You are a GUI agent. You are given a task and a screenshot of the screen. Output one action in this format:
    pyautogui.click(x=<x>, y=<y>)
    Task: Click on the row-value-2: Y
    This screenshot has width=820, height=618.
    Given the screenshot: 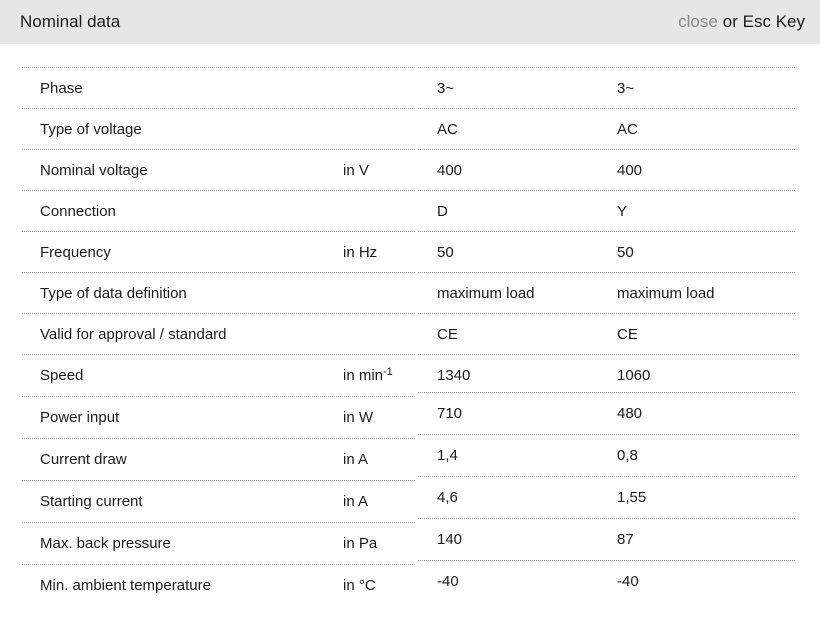 What is the action you would take?
    pyautogui.click(x=622, y=211)
    